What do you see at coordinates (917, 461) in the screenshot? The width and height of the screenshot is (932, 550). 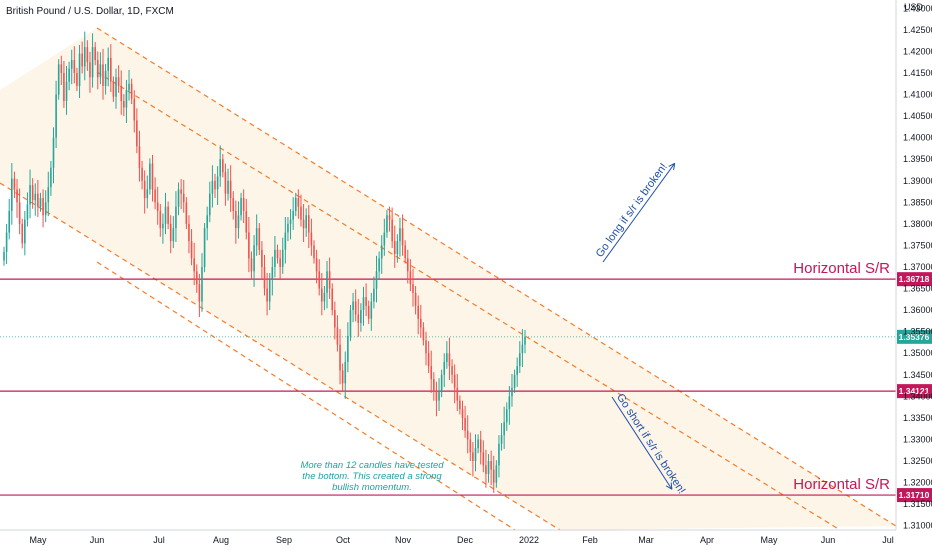 I see `price-tick-label: 1.32500` at bounding box center [917, 461].